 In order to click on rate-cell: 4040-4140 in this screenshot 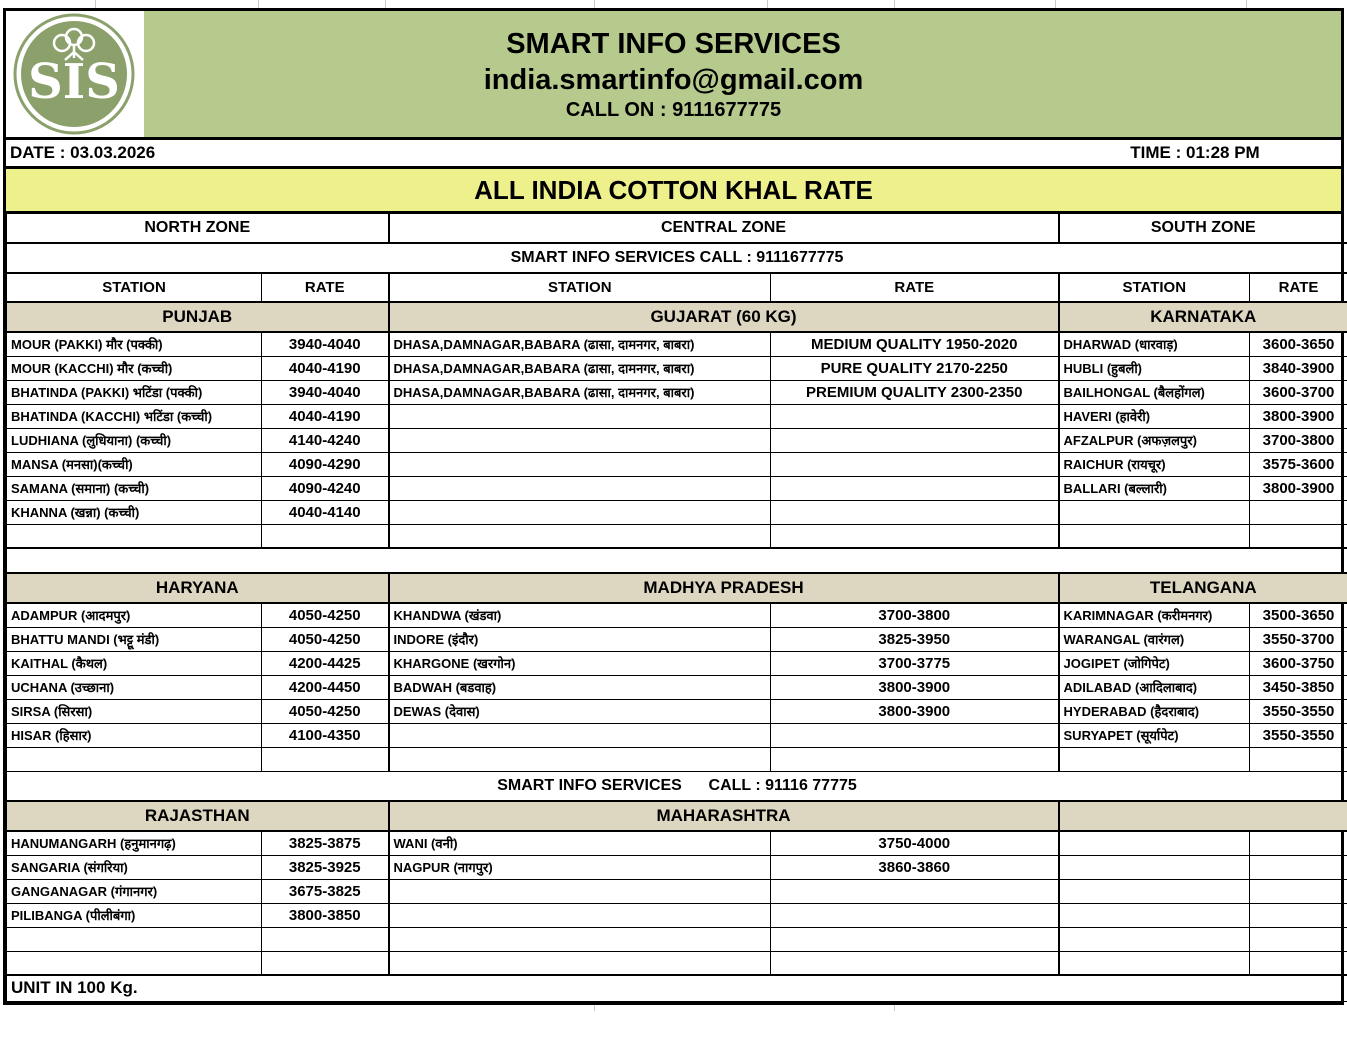, I will do `click(325, 512)`.